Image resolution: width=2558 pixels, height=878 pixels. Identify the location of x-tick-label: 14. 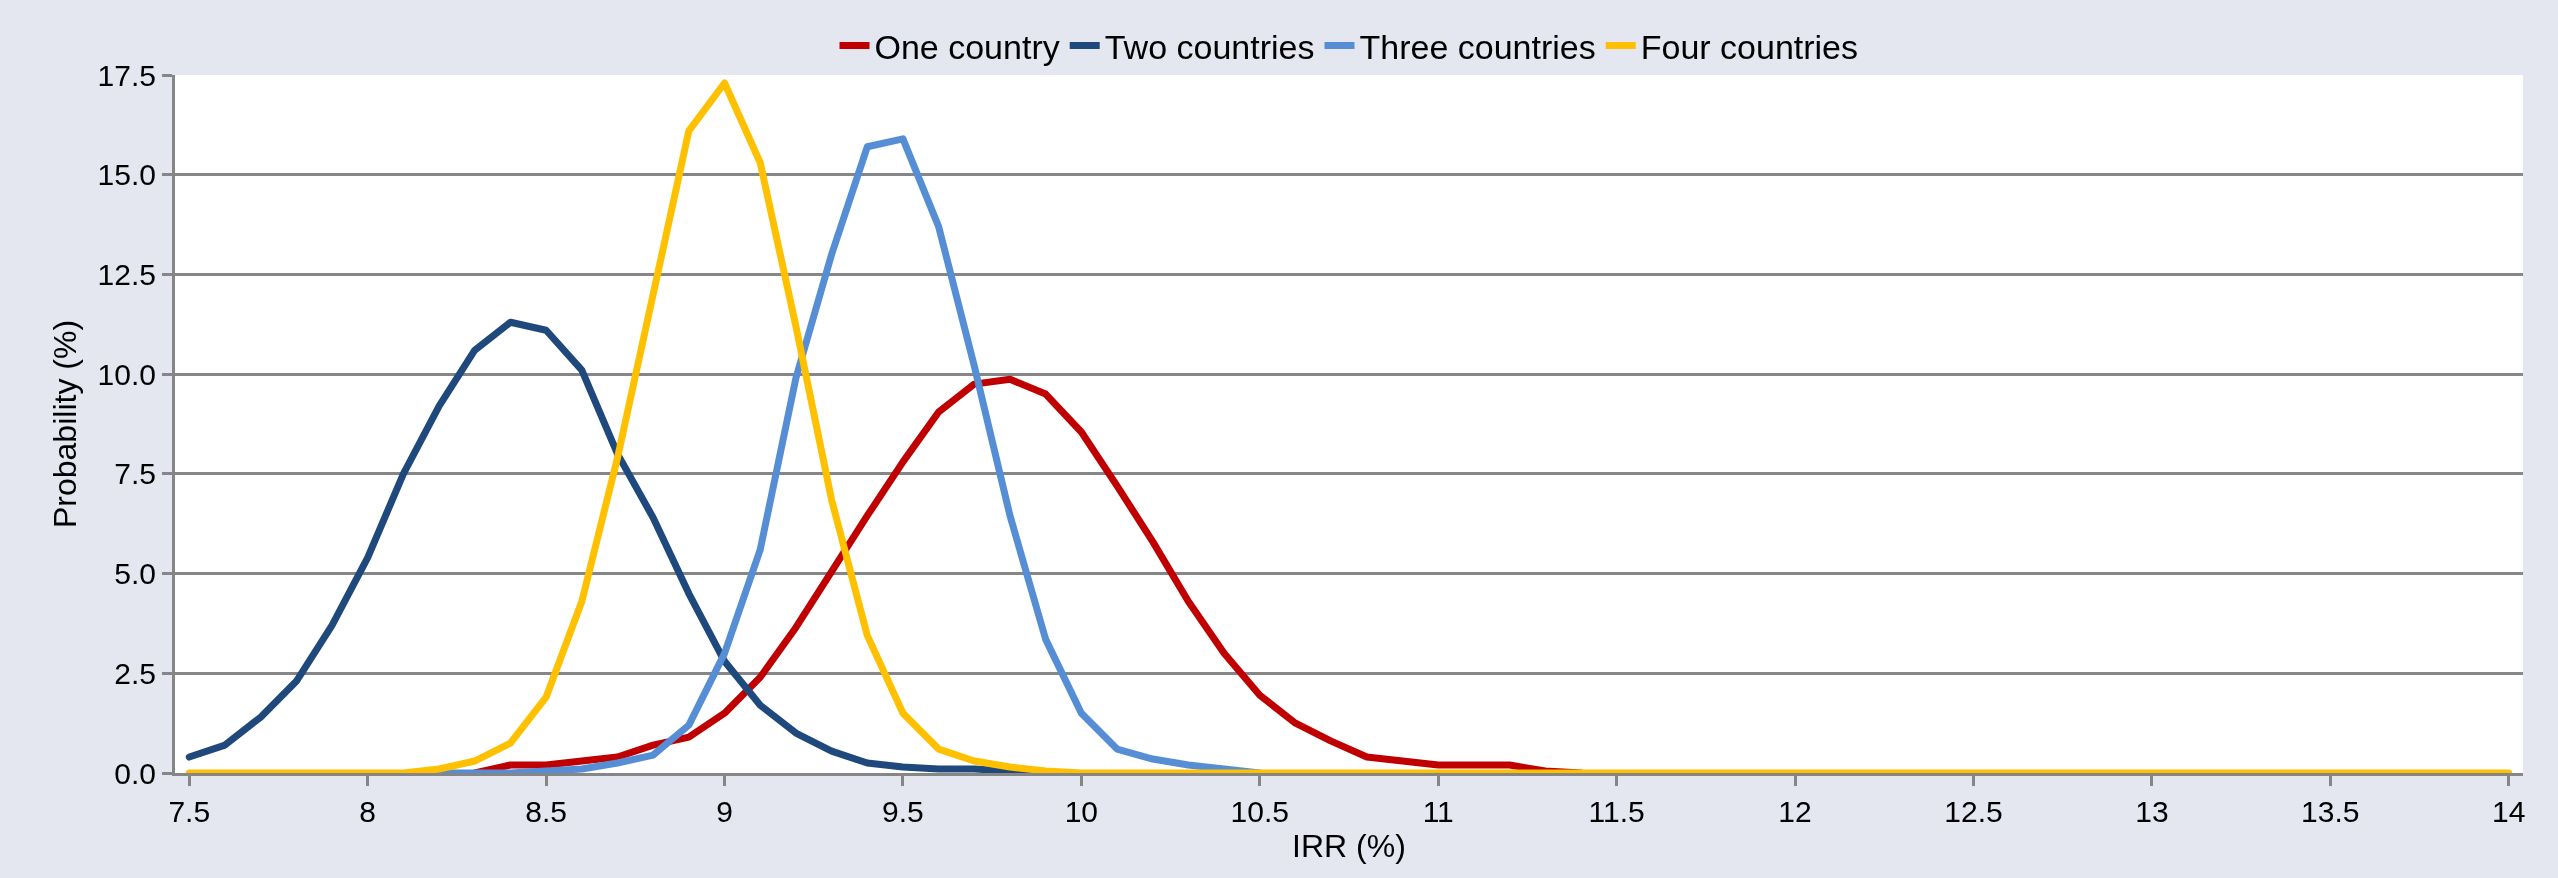
(2509, 811).